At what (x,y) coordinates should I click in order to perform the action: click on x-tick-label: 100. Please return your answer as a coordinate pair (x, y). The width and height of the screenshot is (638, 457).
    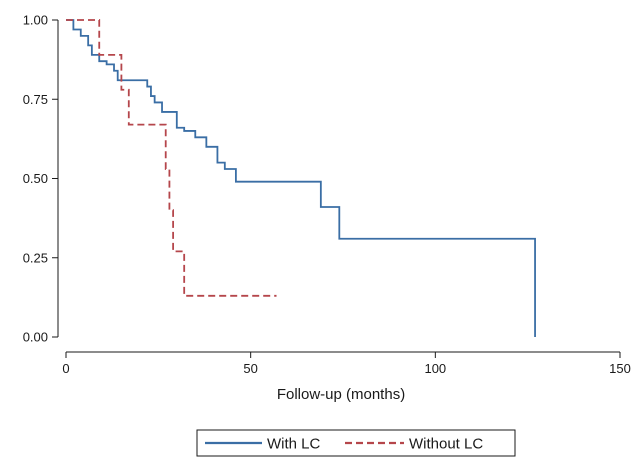
    Looking at the image, I should click on (435, 368).